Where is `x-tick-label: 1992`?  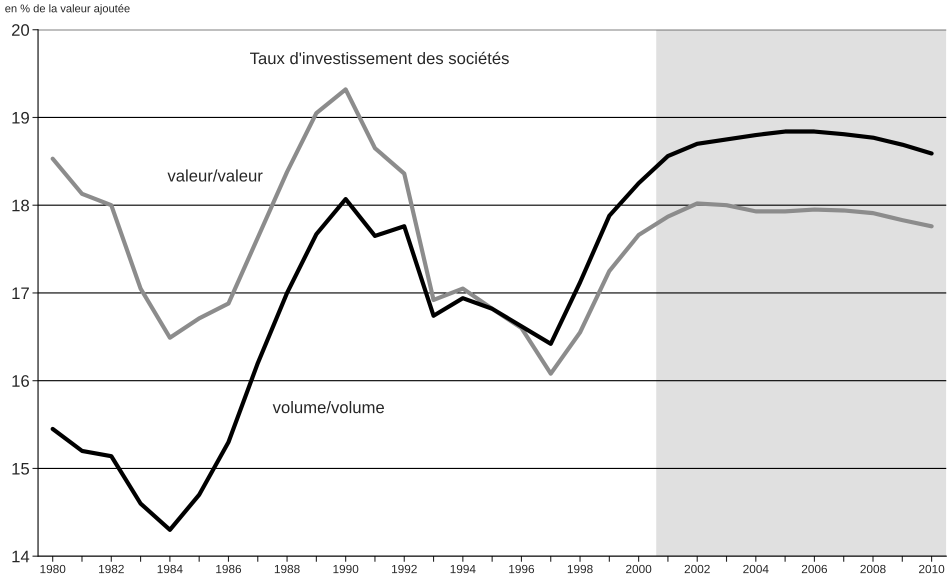 x-tick-label: 1992 is located at coordinates (404, 569).